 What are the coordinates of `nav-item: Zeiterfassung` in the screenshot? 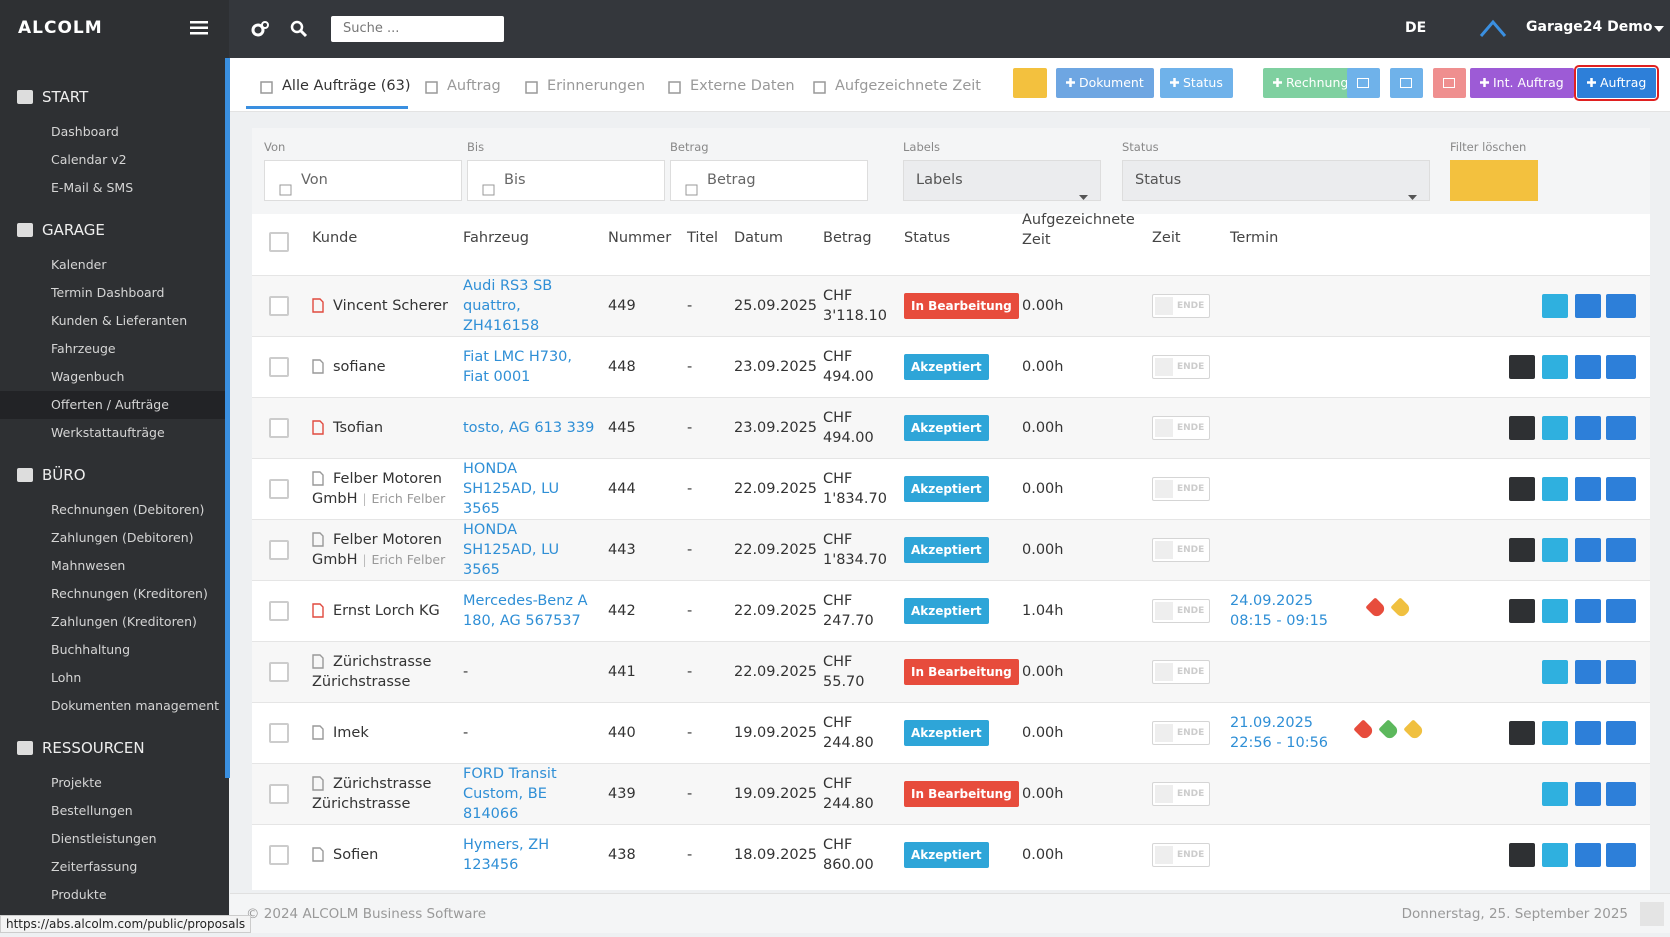 It's located at (94, 866).